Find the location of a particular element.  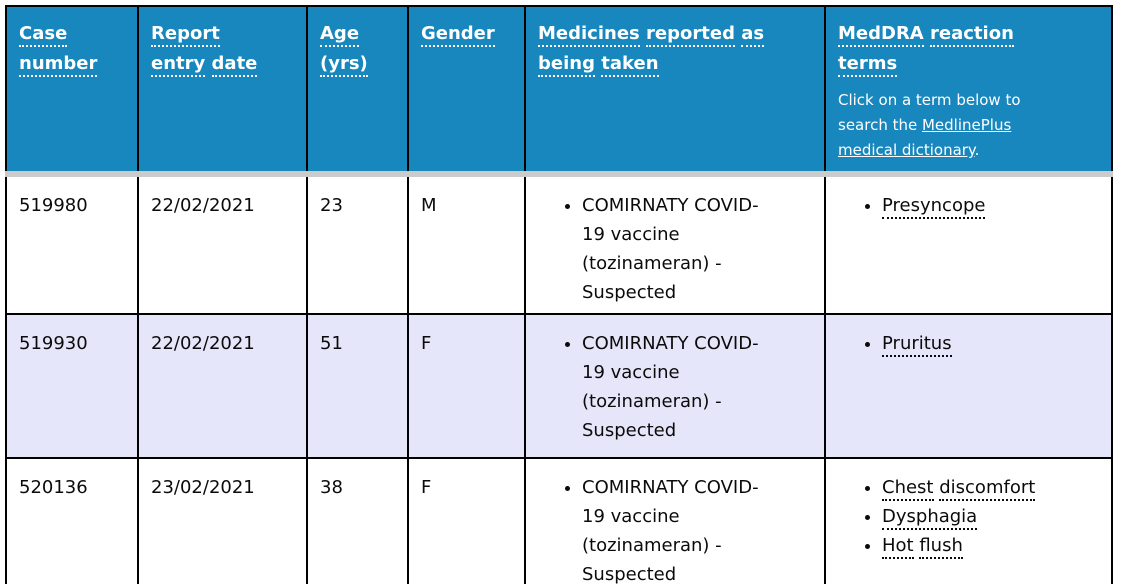

column-header-age: Age (yrs) is located at coordinates (357, 91).